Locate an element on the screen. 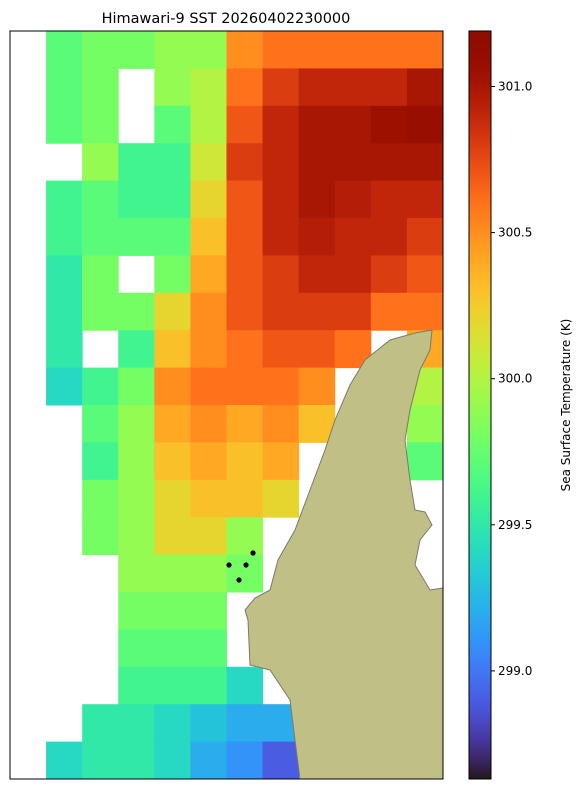  colorbar-tick-label: 299.0 is located at coordinates (515, 671).